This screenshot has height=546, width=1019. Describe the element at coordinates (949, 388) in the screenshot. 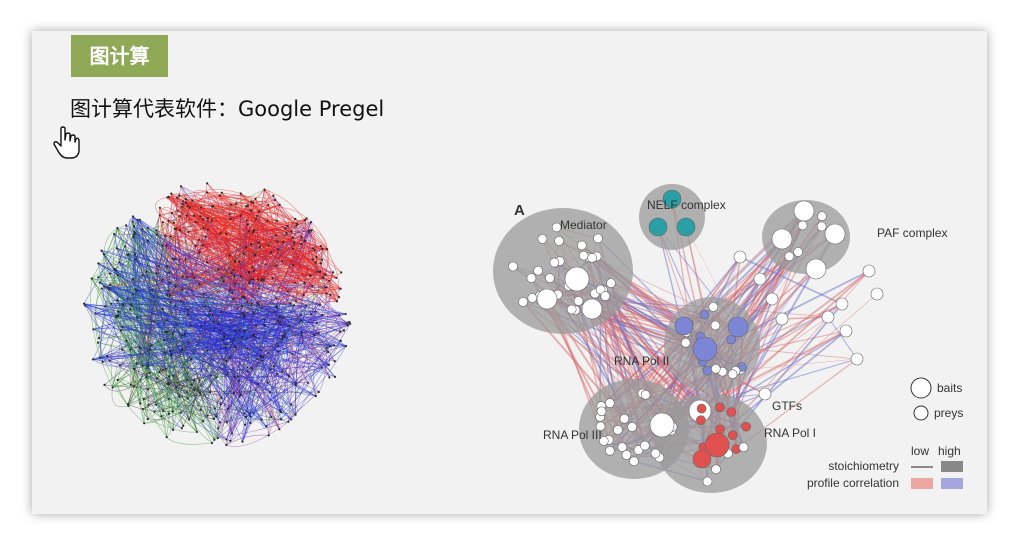

I see `legend-baits-label: baits` at that location.